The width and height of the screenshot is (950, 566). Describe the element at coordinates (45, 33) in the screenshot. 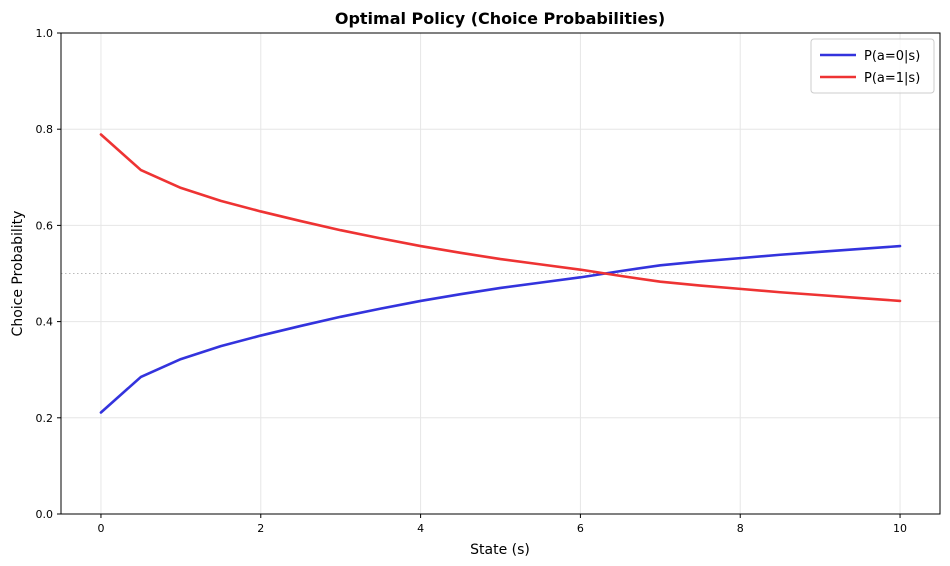

I see `y-tick-label: 1.0` at that location.